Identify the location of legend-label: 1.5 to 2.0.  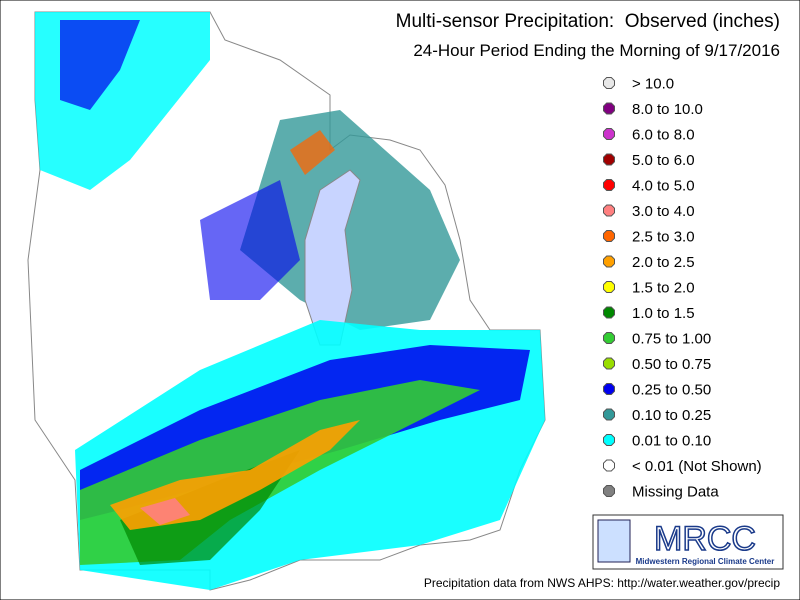
(663, 288).